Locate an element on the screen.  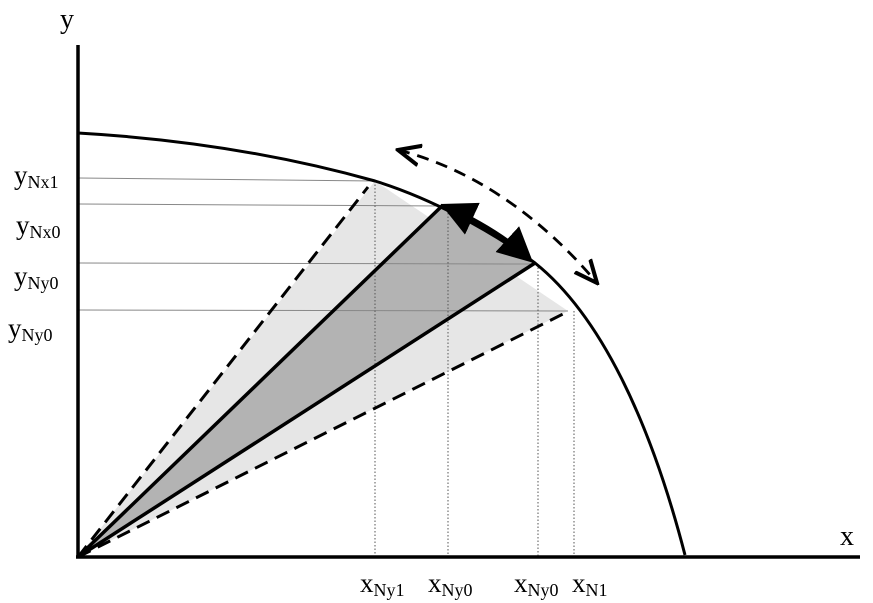
dashed-double-arrow is located at coordinates (497, 216).